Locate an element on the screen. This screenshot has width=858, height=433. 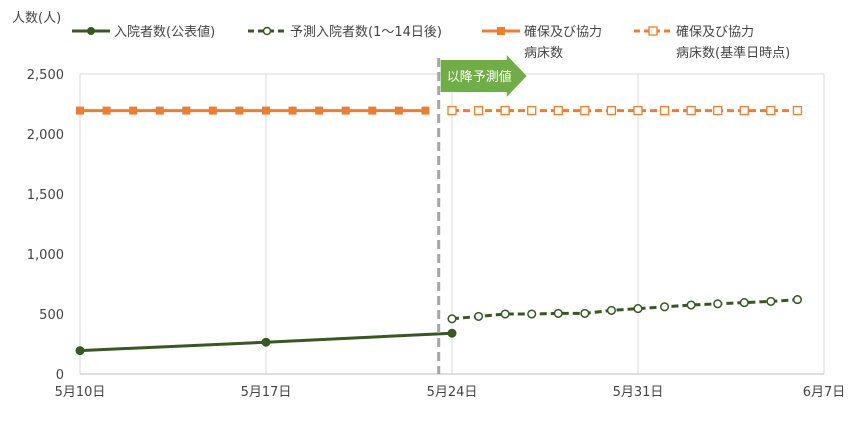
x-tick-label: 5月31日 is located at coordinates (638, 392).